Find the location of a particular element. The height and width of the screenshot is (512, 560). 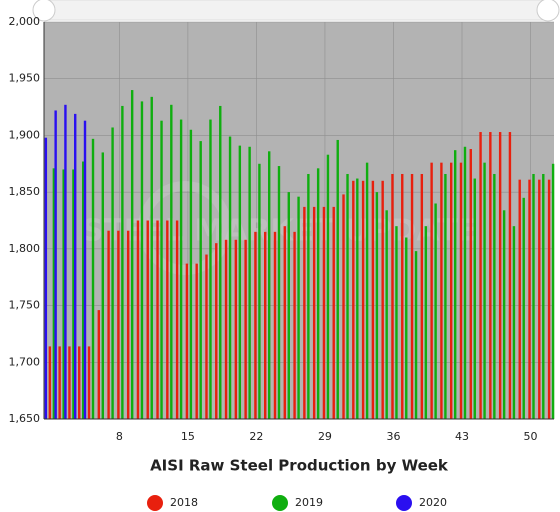

x-tick-label: 50 is located at coordinates (531, 436).